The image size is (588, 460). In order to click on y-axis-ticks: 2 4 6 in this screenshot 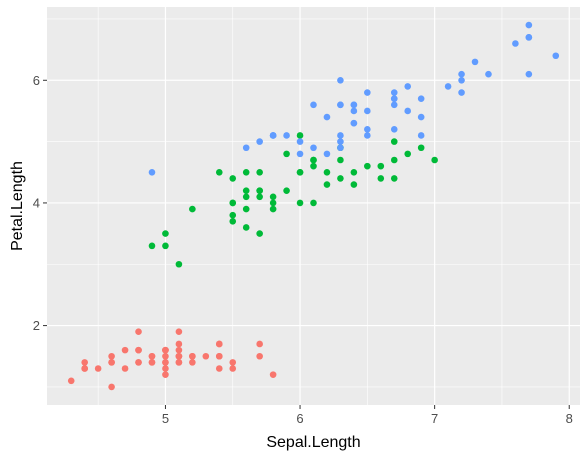, I will do `click(40, 203)`.